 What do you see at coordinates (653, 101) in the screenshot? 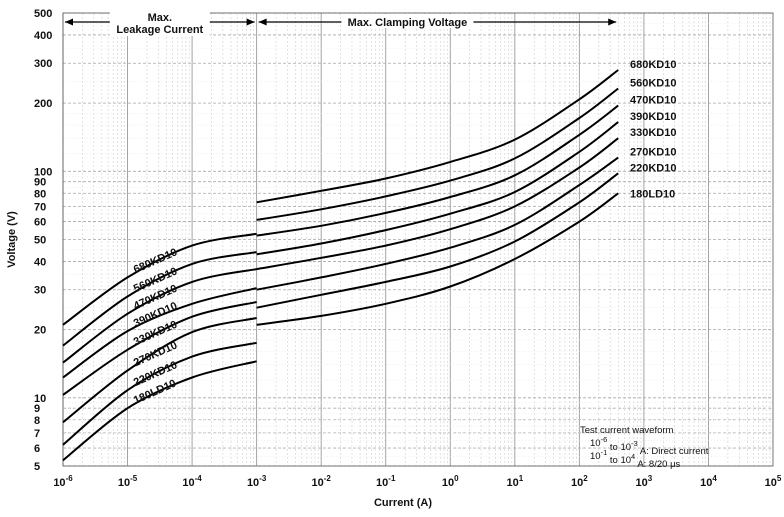
I see `series-label-470kd10: 470KD10` at bounding box center [653, 101].